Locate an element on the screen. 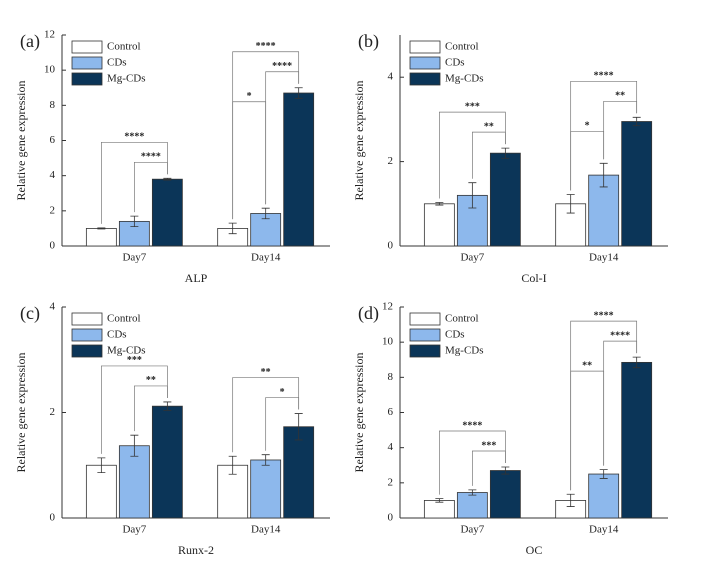  panel-label: (a) is located at coordinates (30, 41).